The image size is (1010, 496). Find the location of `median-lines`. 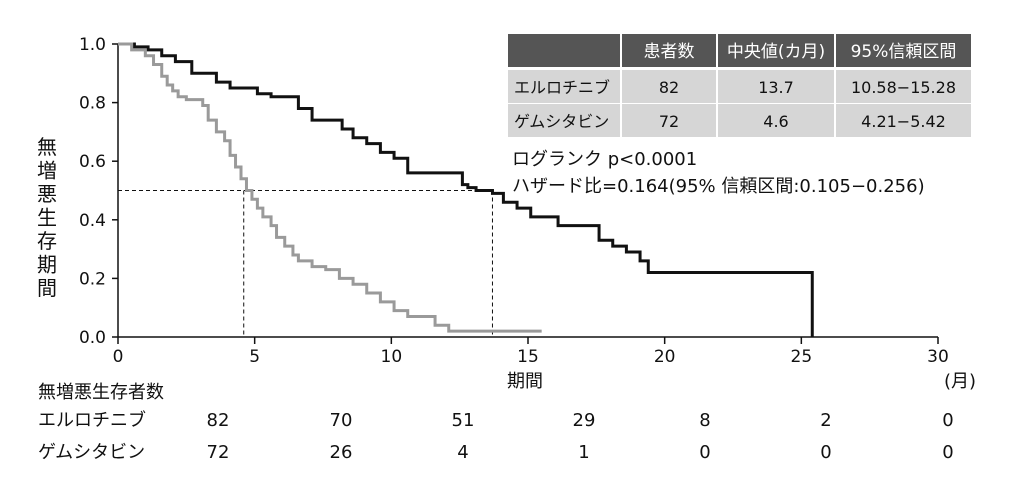

median-lines is located at coordinates (305, 263).